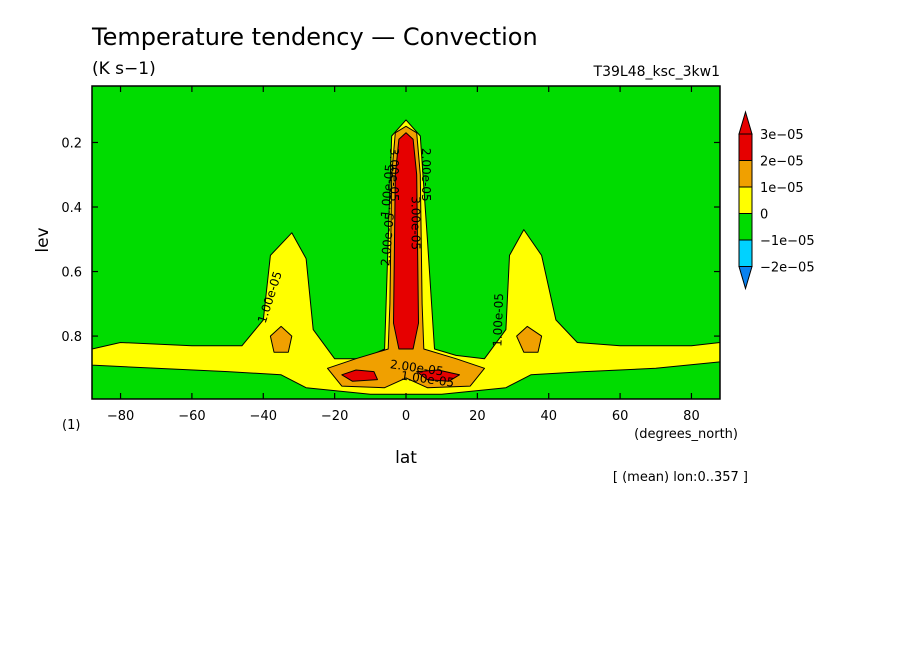  Describe the element at coordinates (691, 416) in the screenshot. I see `x-tick-label: 80` at that location.